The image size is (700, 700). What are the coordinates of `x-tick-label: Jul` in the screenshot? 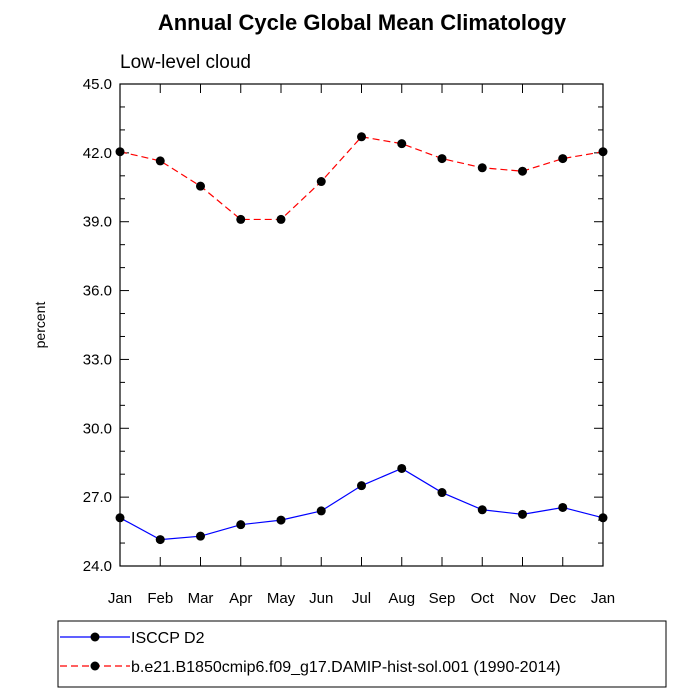 It's located at (361, 598).